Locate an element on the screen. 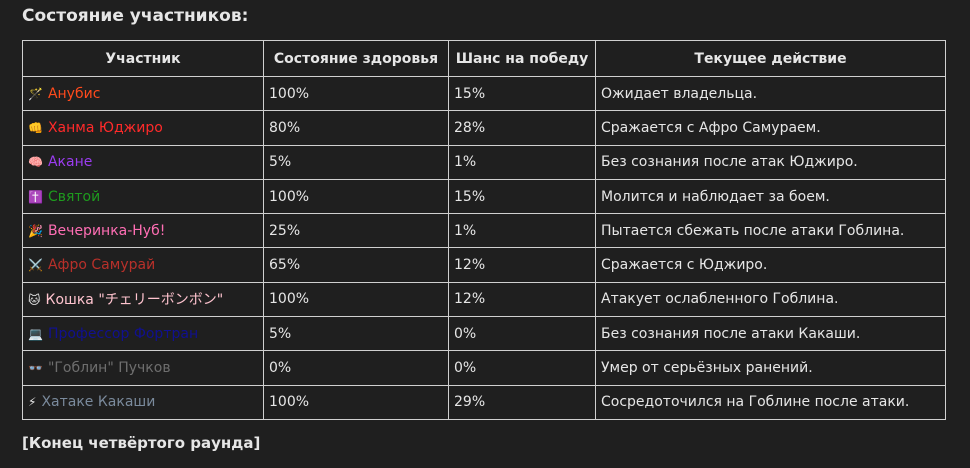 Image resolution: width=970 pixels, height=468 pixels. participant-name: Профессор Фортран is located at coordinates (123, 333).